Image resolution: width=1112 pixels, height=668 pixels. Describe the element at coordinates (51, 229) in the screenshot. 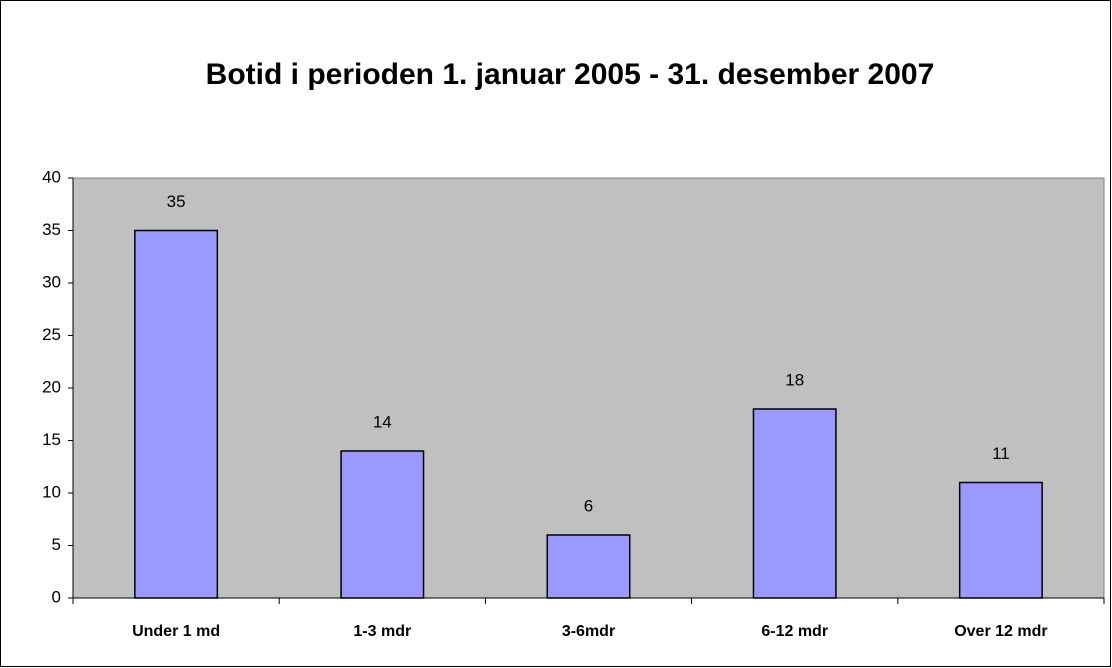

I see `y-tick-label: 35` at that location.